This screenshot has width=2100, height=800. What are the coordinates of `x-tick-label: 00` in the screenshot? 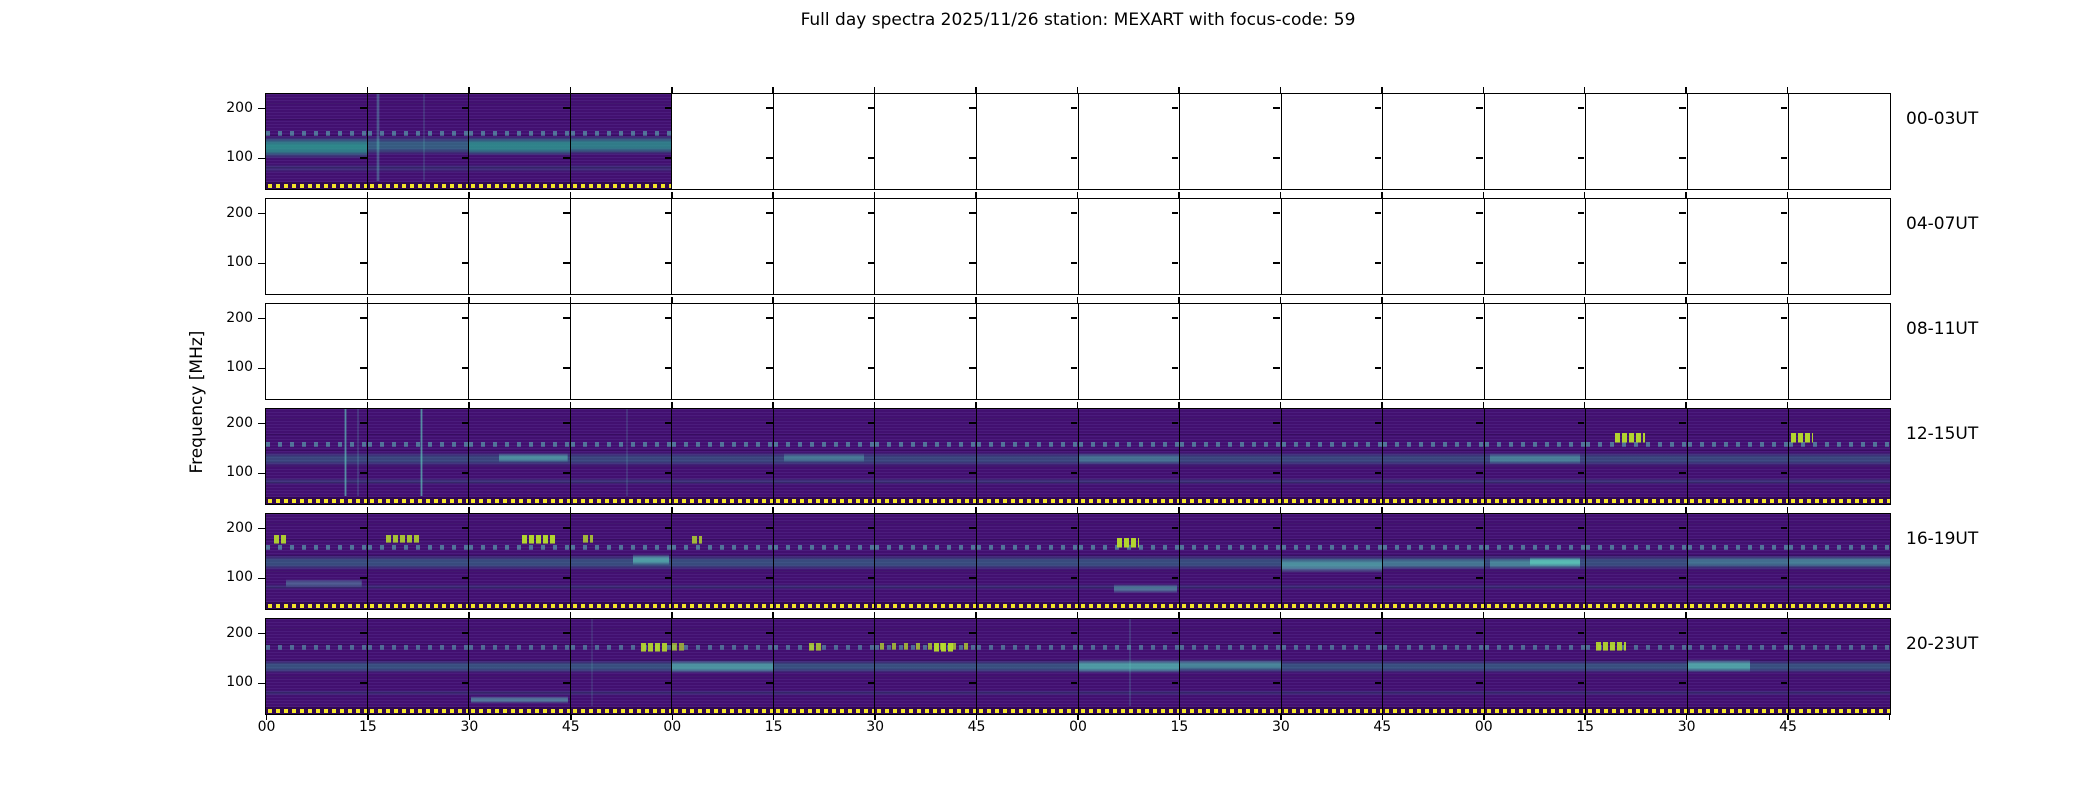 It's located at (1078, 727).